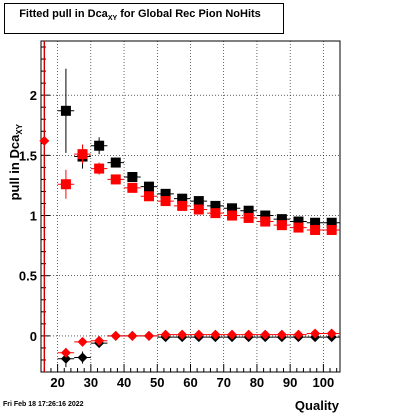 The image size is (400, 414). I want to click on y-axis-label-main: pull in Dca, so click(14, 167).